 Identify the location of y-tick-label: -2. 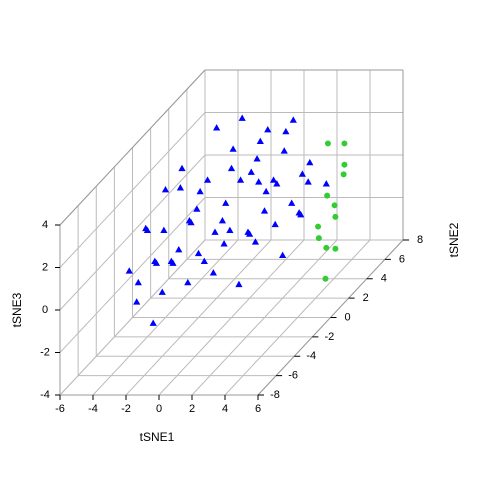
(329, 337).